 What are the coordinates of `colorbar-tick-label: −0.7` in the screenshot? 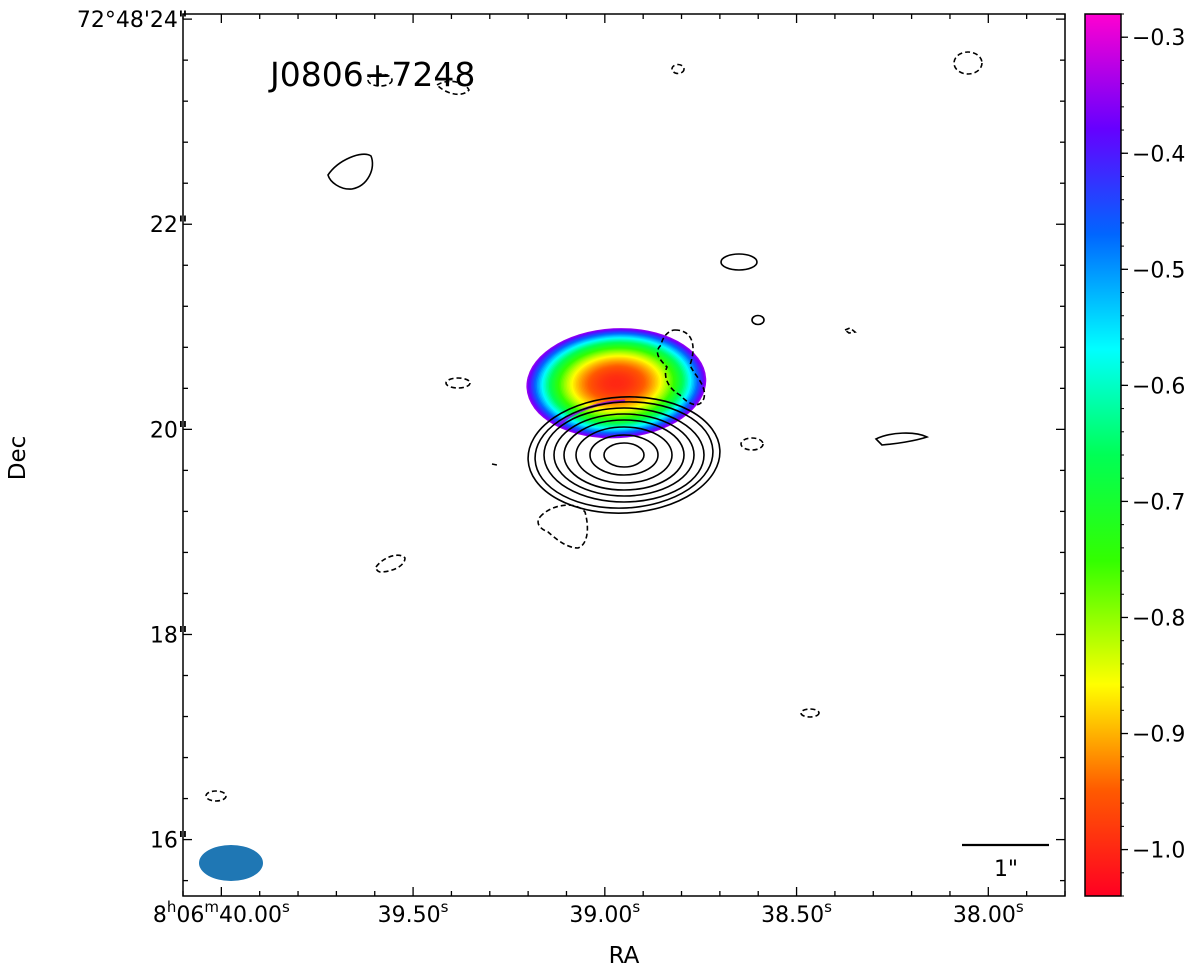 It's located at (1158, 502).